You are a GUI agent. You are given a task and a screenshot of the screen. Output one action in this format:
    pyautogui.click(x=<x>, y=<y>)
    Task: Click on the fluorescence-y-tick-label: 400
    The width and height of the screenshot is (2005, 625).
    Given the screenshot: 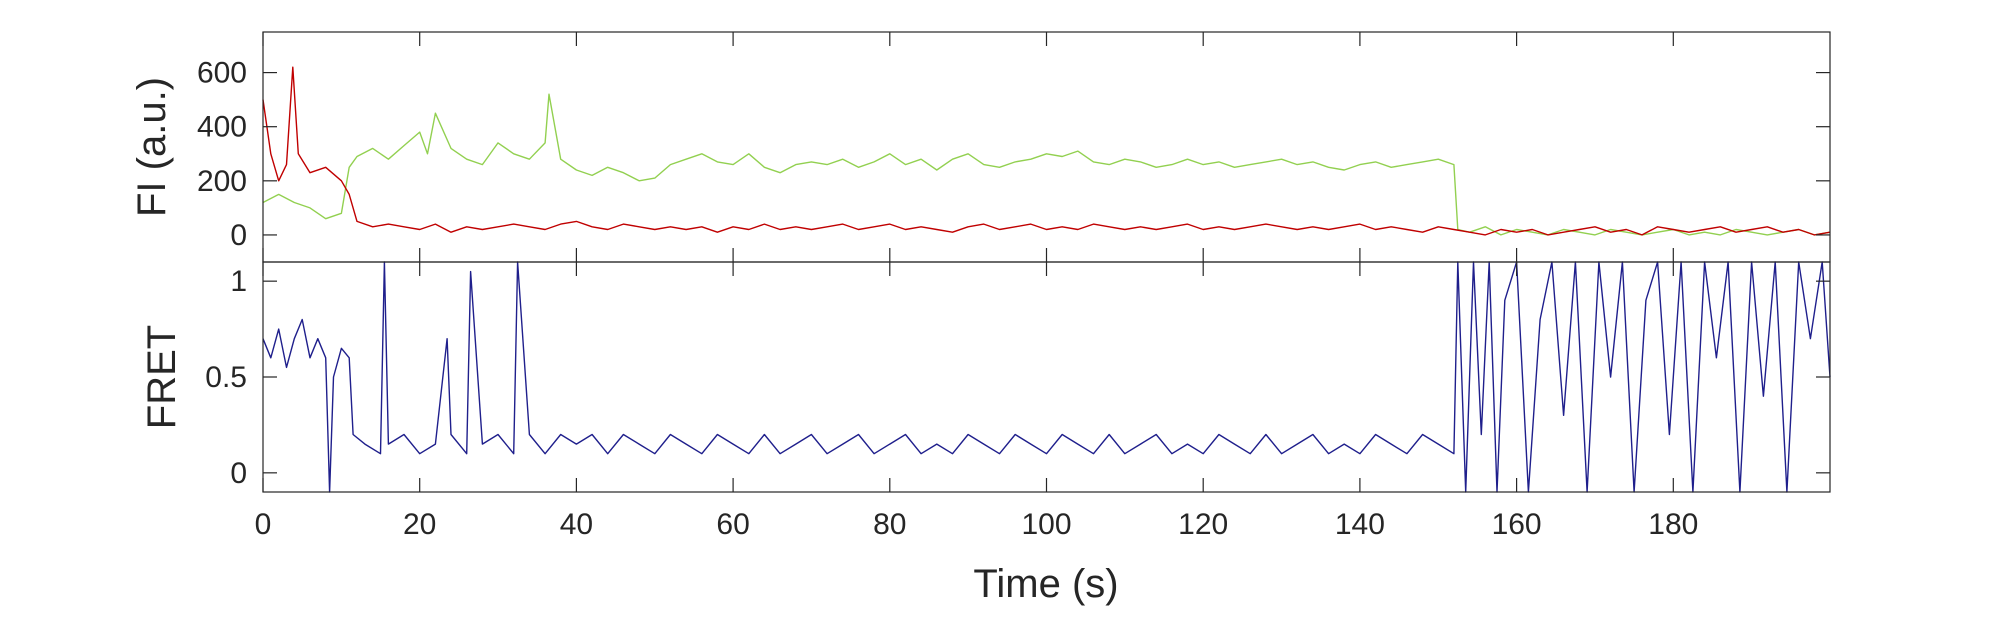 What is the action you would take?
    pyautogui.click(x=222, y=127)
    